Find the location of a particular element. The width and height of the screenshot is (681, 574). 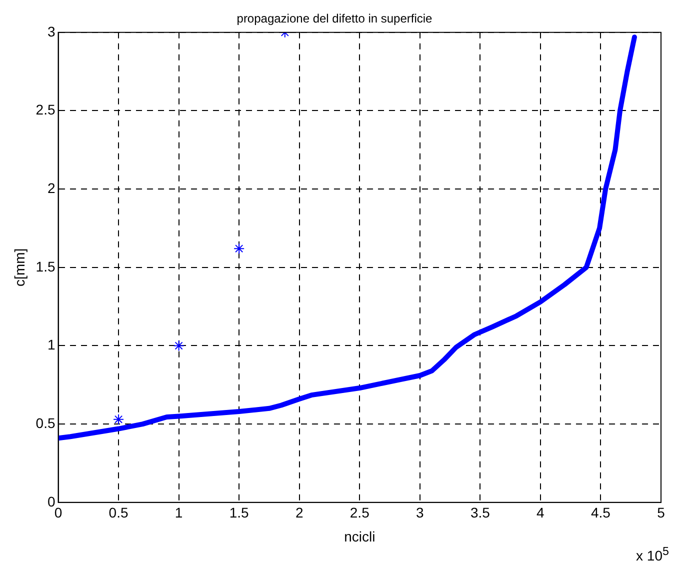

x-tick-label: 3.5 is located at coordinates (480, 512).